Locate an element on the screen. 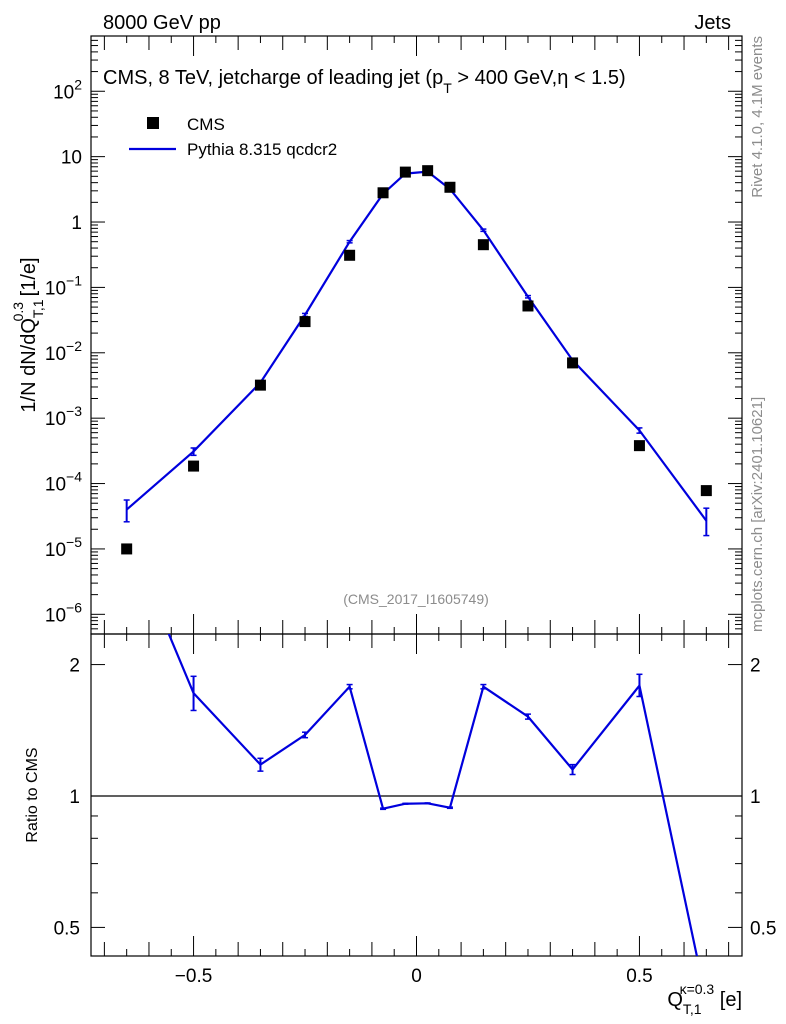  ylabel-post: [1/e] is located at coordinates (29, 279).